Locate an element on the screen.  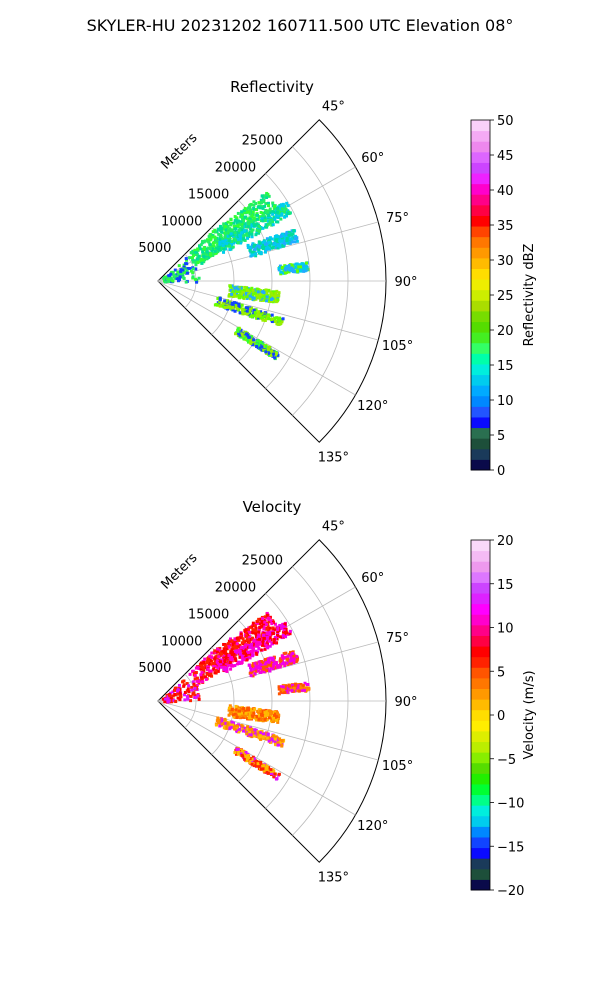
azimuth-tick-label: 105° is located at coordinates (397, 766).